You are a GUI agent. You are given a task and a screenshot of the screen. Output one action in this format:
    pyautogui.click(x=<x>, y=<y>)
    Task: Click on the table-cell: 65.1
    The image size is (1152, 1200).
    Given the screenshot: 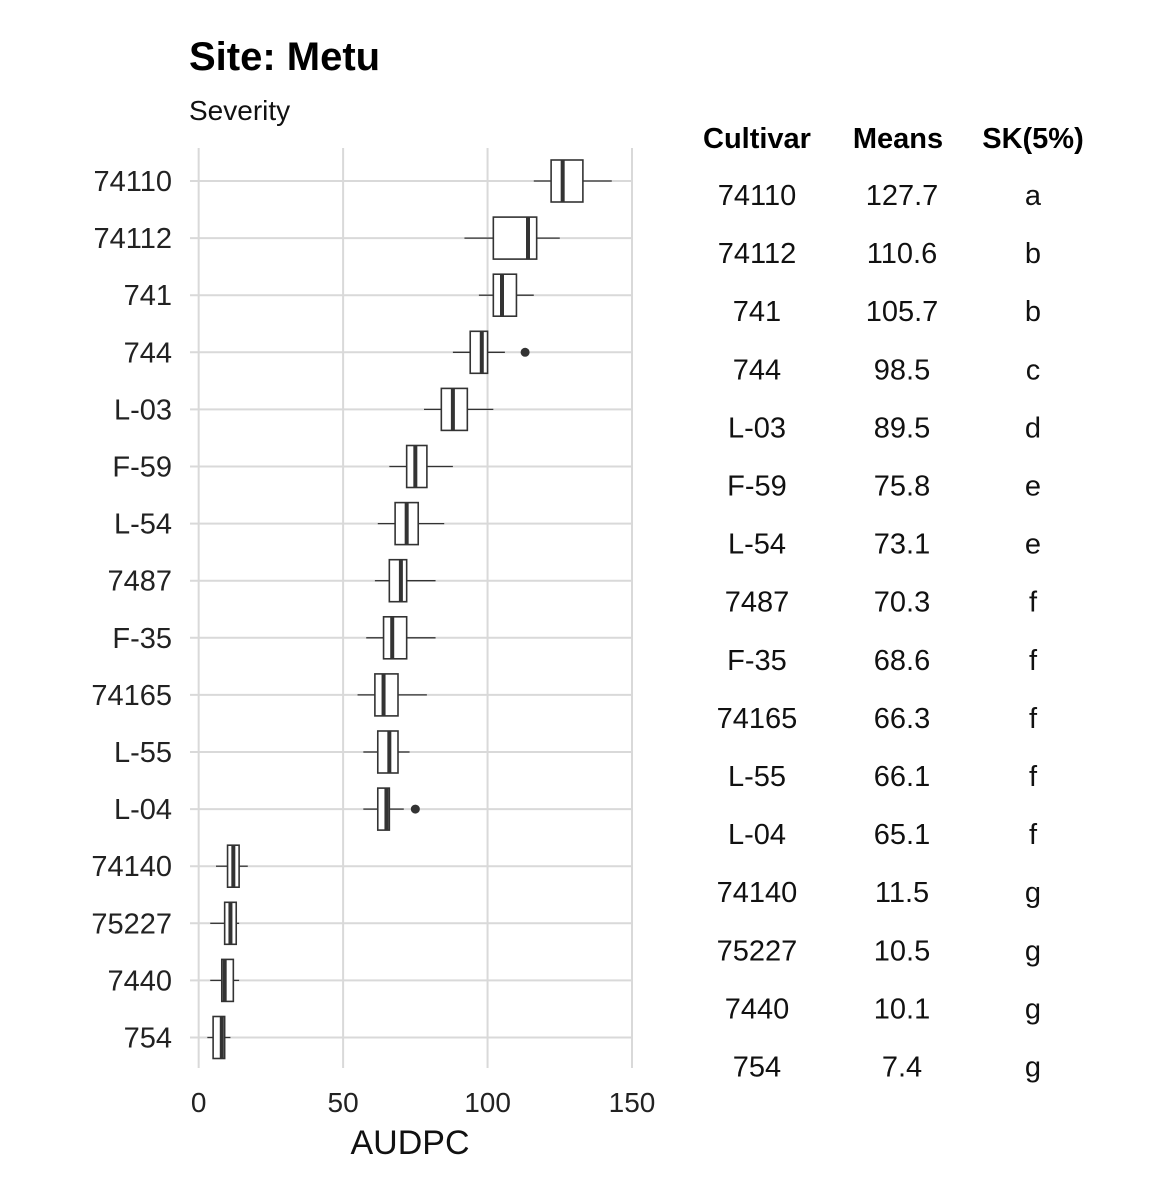 What is the action you would take?
    pyautogui.click(x=902, y=835)
    